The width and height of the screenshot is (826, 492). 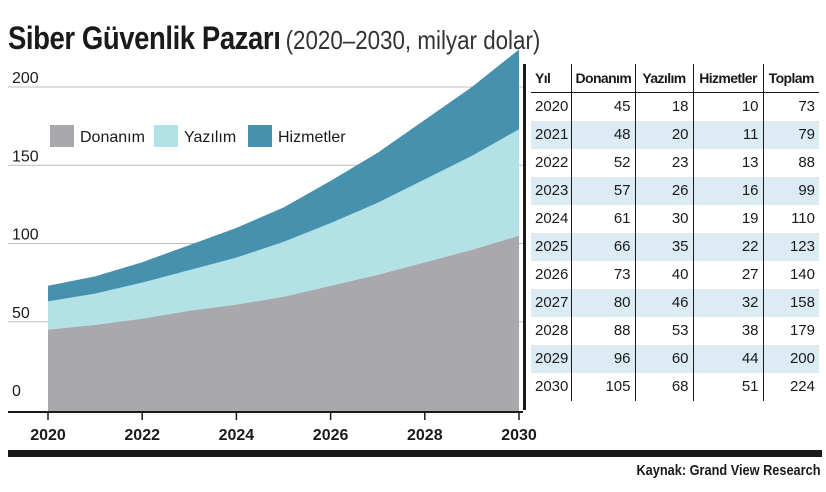 What do you see at coordinates (602, 247) in the screenshot?
I see `table-cell: 66` at bounding box center [602, 247].